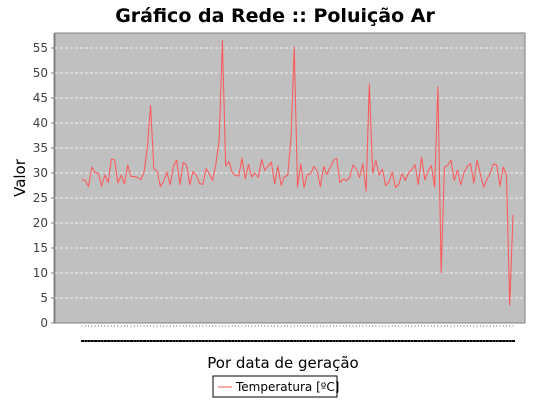  Describe the element at coordinates (40, 98) in the screenshot. I see `y-tick-label: 45` at that location.